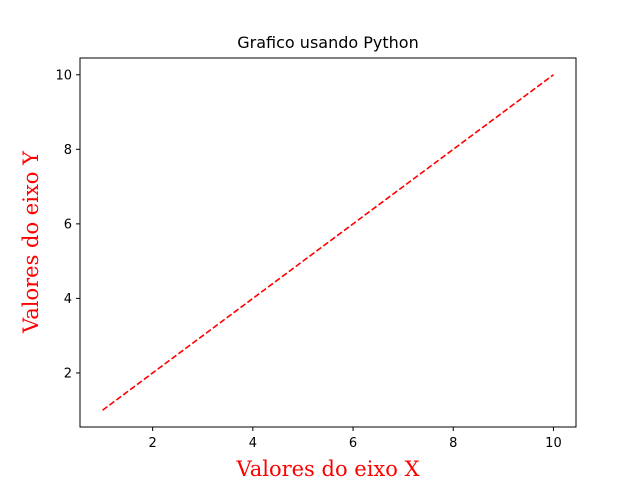 This screenshot has width=640, height=480. Describe the element at coordinates (327, 42) in the screenshot. I see `chart-title: Grafico usando Python` at that location.